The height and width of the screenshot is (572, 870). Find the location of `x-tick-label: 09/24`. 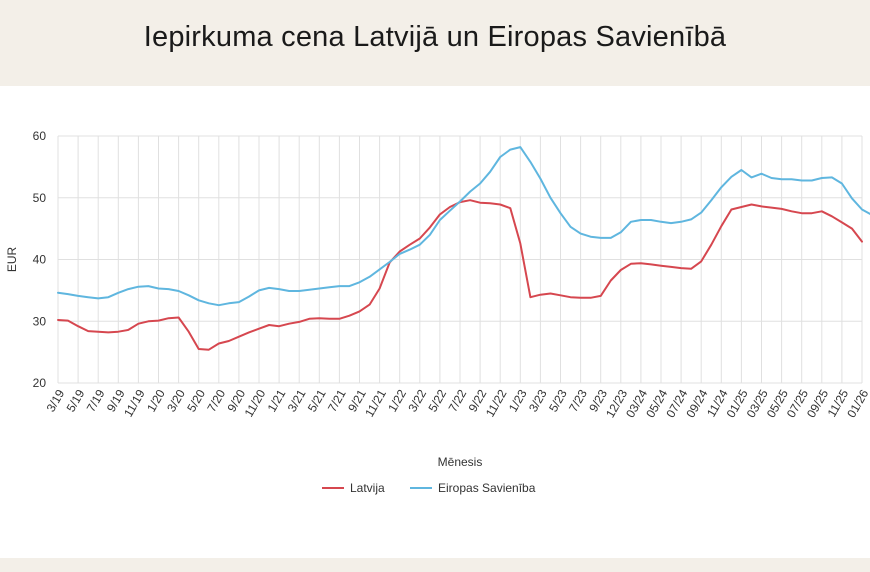

x-tick-label: 09/24 is located at coordinates (696, 403).